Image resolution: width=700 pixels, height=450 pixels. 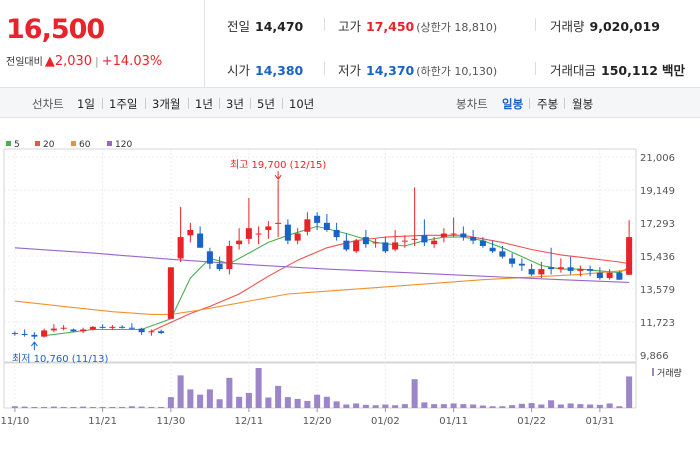 What do you see at coordinates (583, 104) in the screenshot?
I see `candle-monthly-button: 월봉` at bounding box center [583, 104].